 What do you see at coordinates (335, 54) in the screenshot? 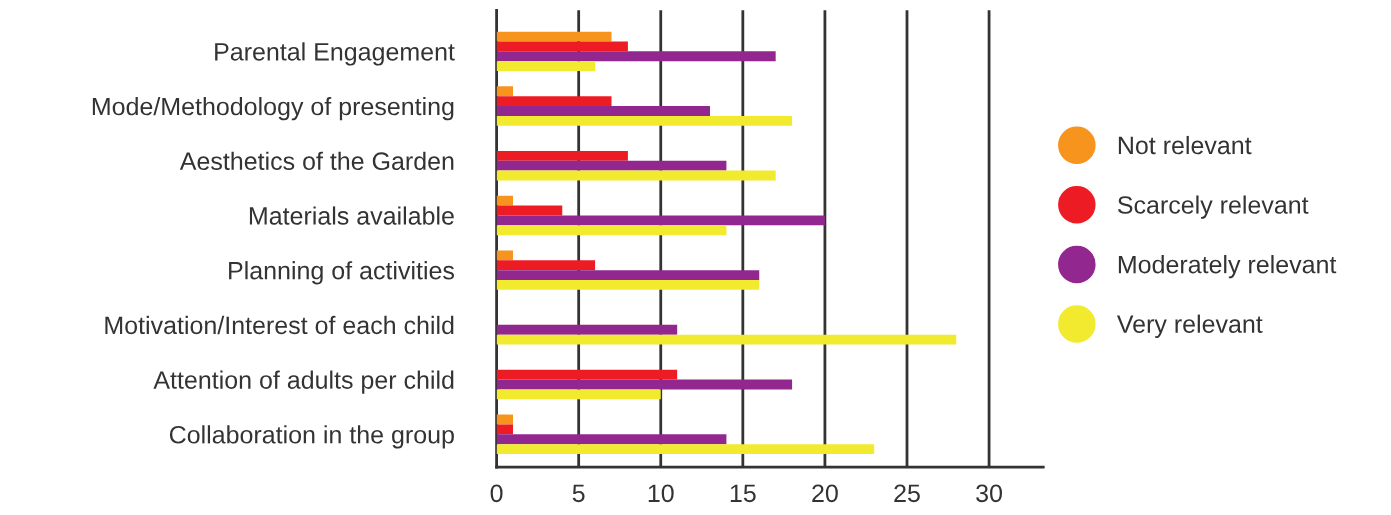
I see `y-tick-label: Parental Engagement` at bounding box center [335, 54].